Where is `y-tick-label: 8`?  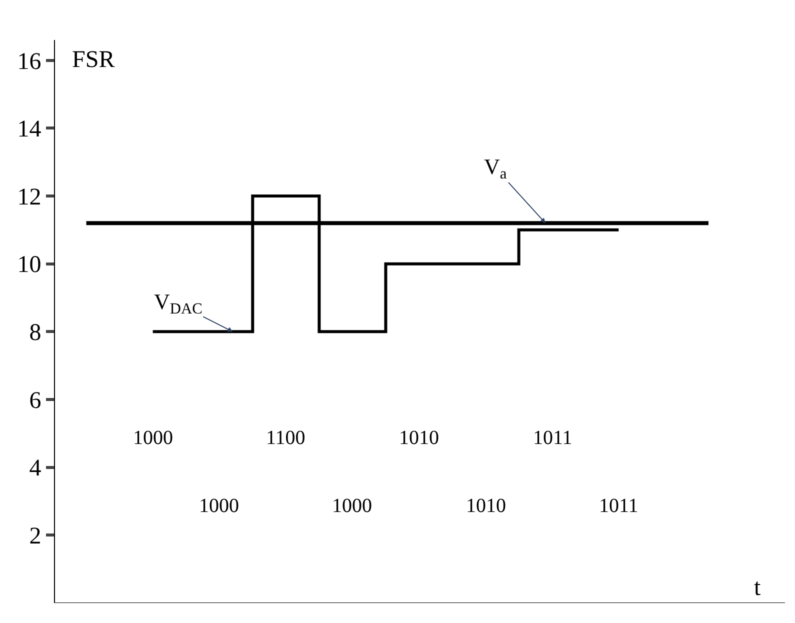 y-tick-label: 8 is located at coordinates (35, 333).